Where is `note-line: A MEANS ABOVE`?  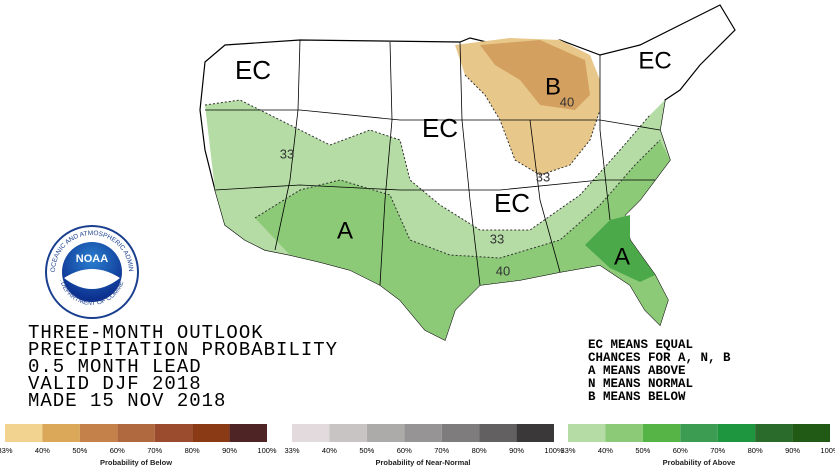 note-line: A MEANS ABOVE is located at coordinates (637, 371).